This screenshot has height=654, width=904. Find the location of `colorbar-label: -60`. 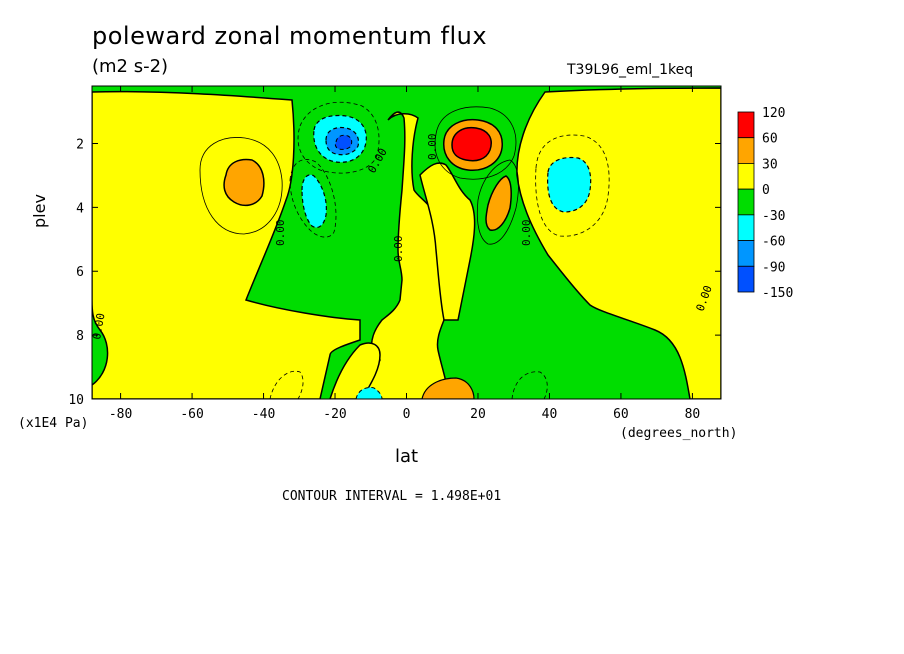

colorbar-label: -60 is located at coordinates (773, 242).